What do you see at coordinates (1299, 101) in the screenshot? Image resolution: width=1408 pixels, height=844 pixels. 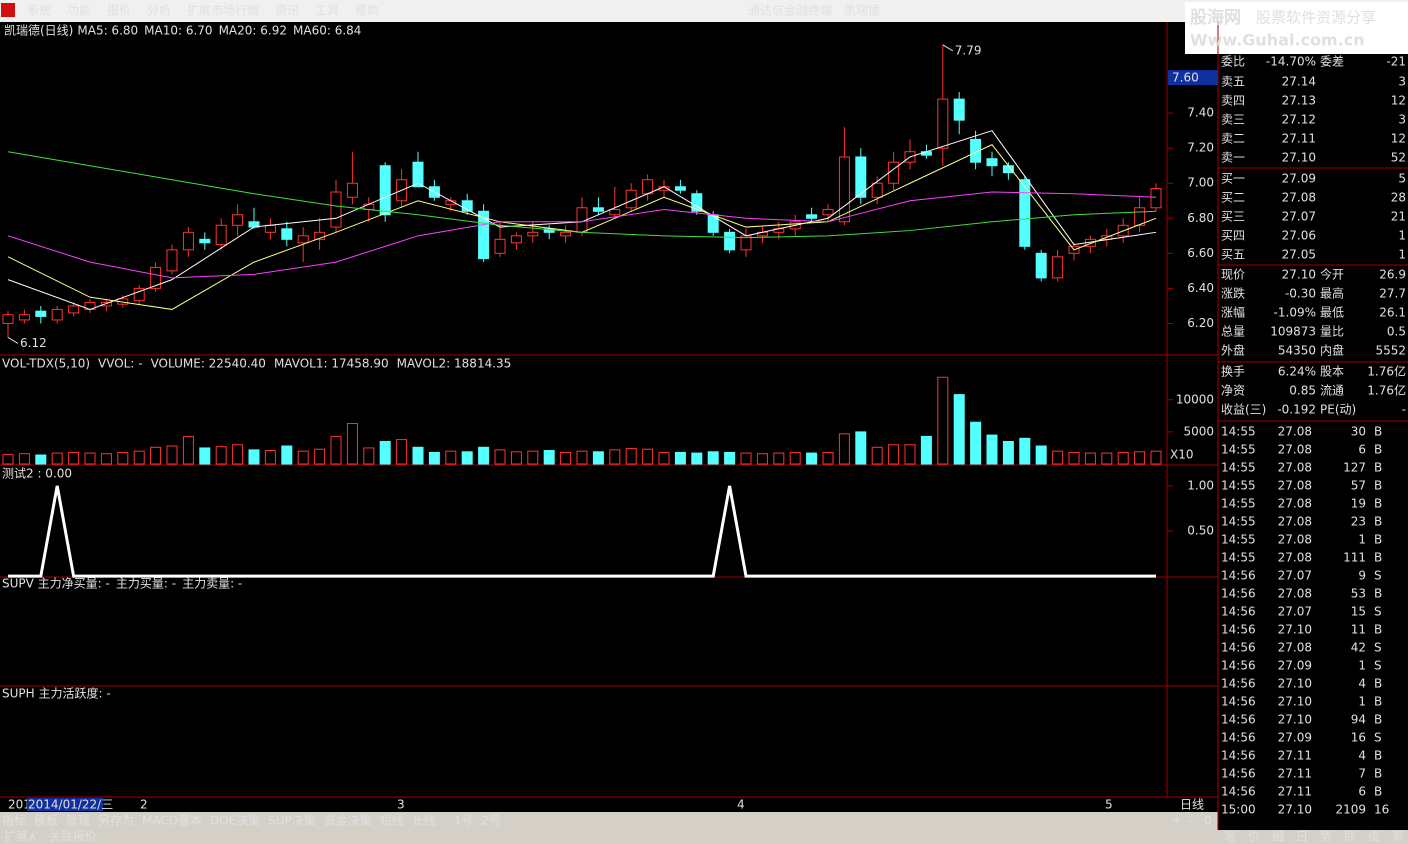 I see `quote-value: 27.13` at bounding box center [1299, 101].